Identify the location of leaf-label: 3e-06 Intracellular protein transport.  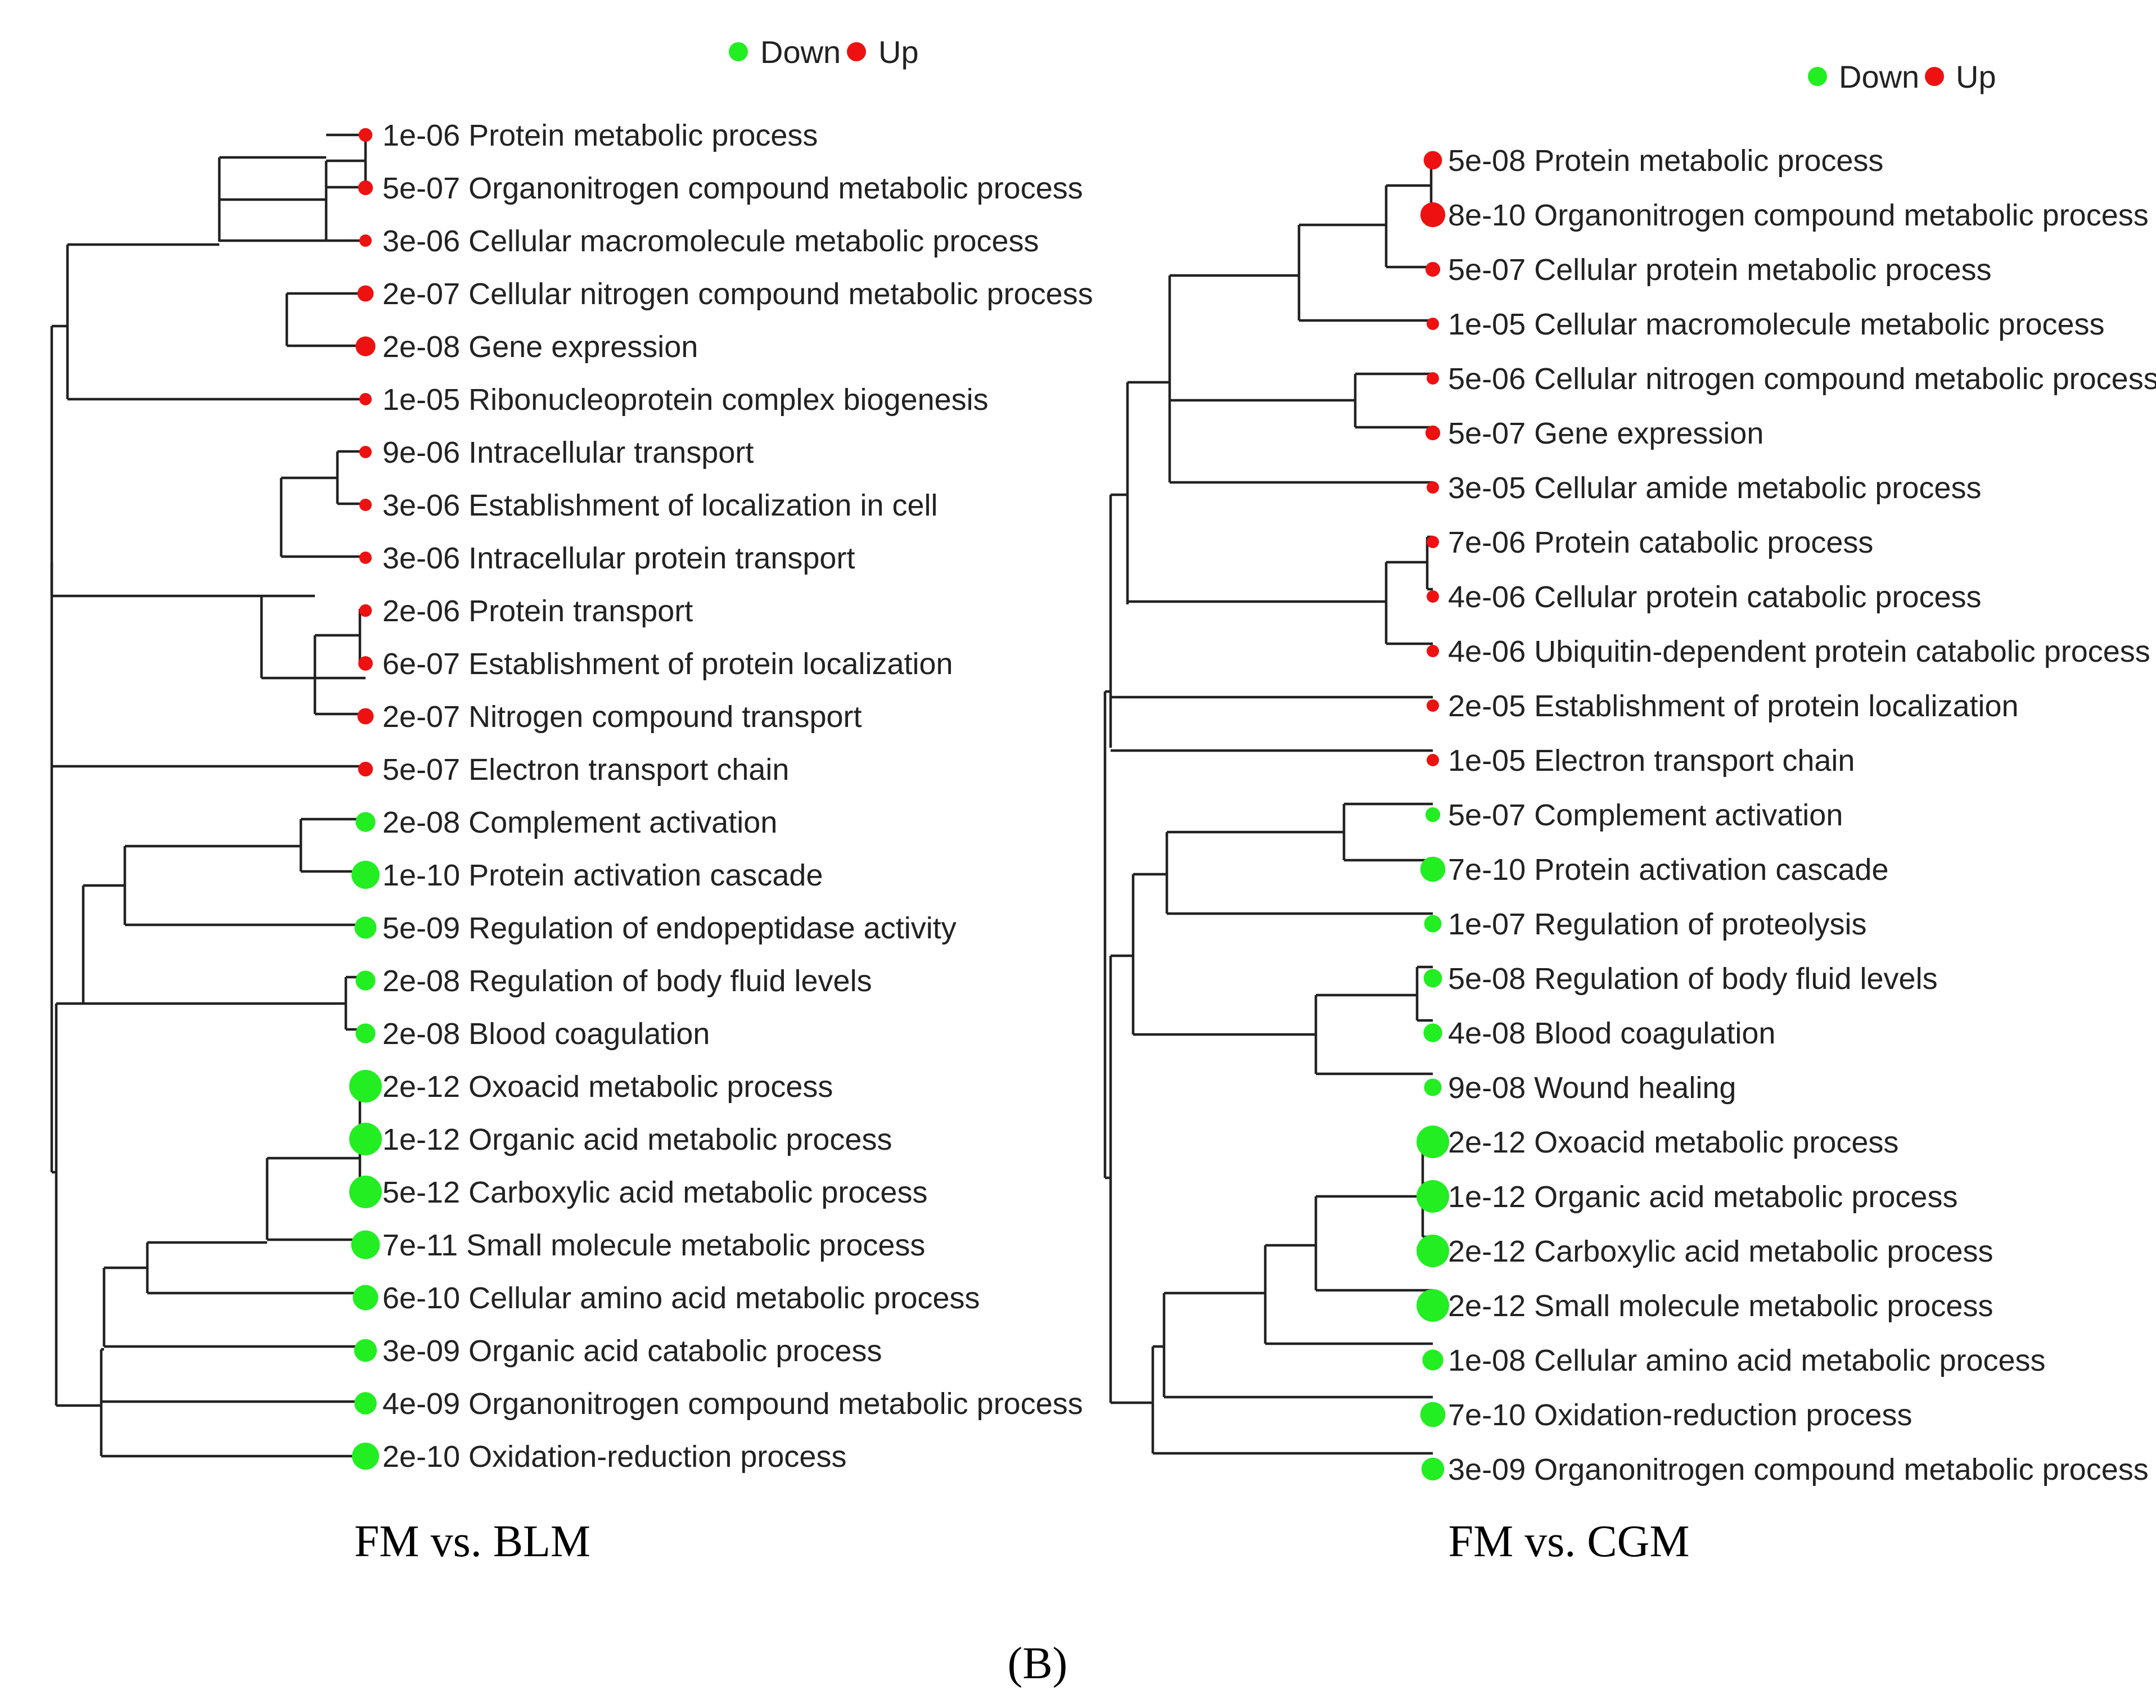
(618, 558).